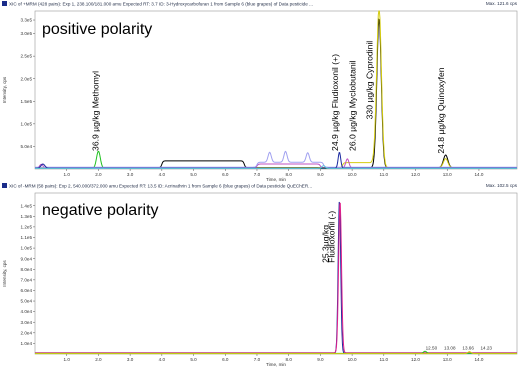  I want to click on peak-annotation: 24.8 µg/kg Quinoxyfen, so click(441, 110).